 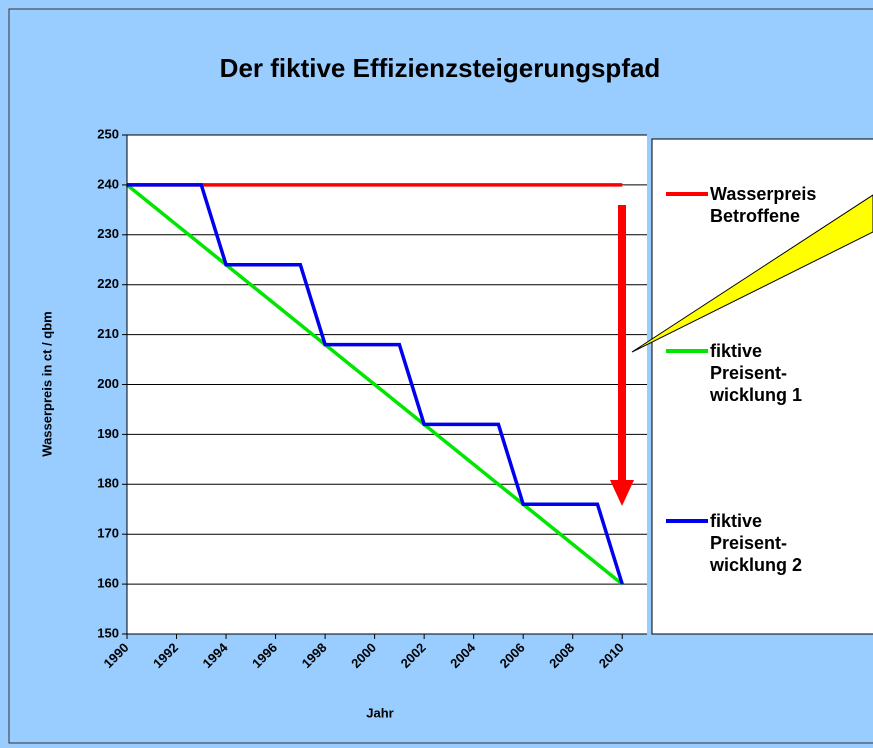 I want to click on y-tick-label: 250, so click(x=108, y=133).